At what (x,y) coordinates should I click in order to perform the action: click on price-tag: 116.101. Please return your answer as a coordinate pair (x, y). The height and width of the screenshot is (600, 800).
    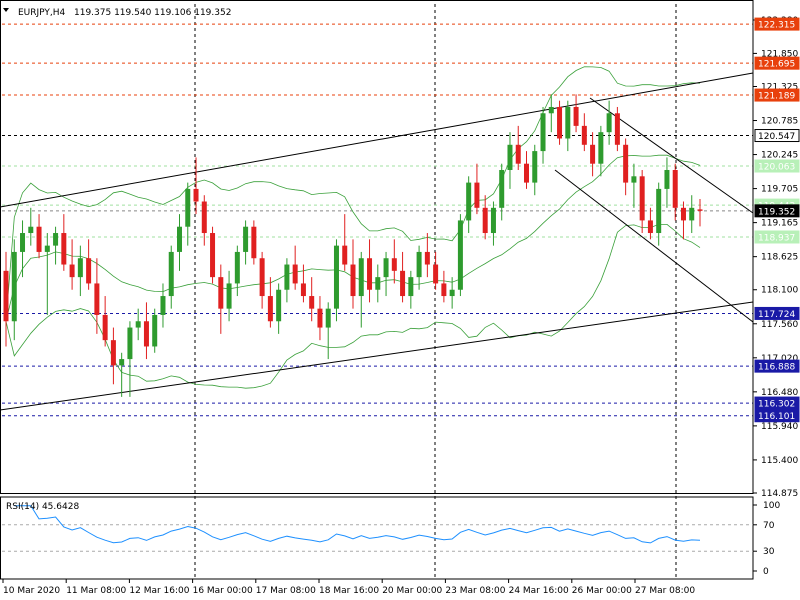
    Looking at the image, I should click on (777, 416).